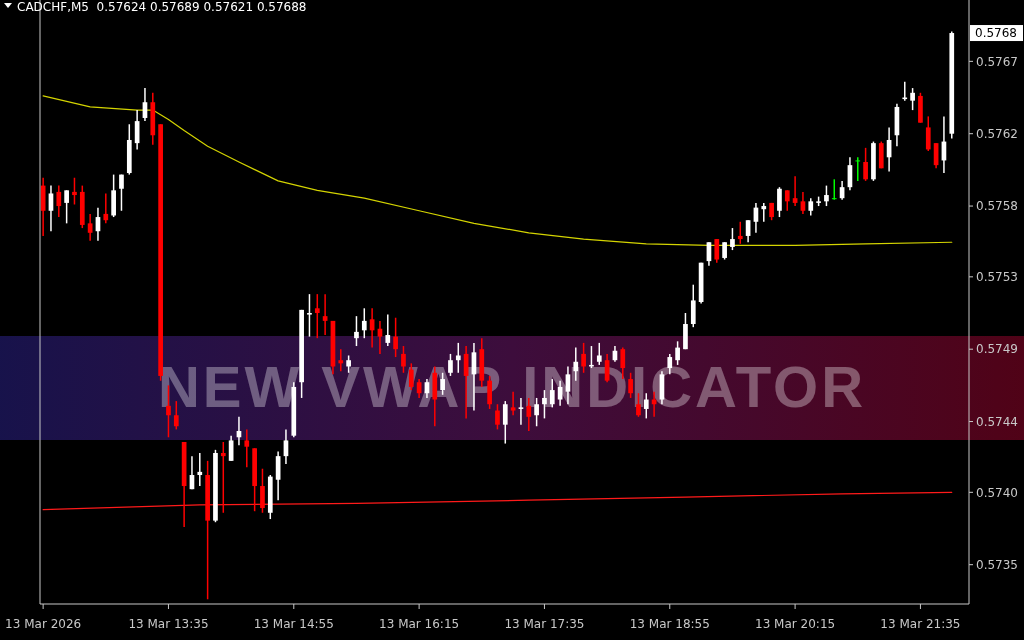 The width and height of the screenshot is (1024, 640). Describe the element at coordinates (920, 624) in the screenshot. I see `x-tick-label: 13 Mar 21:35` at that location.